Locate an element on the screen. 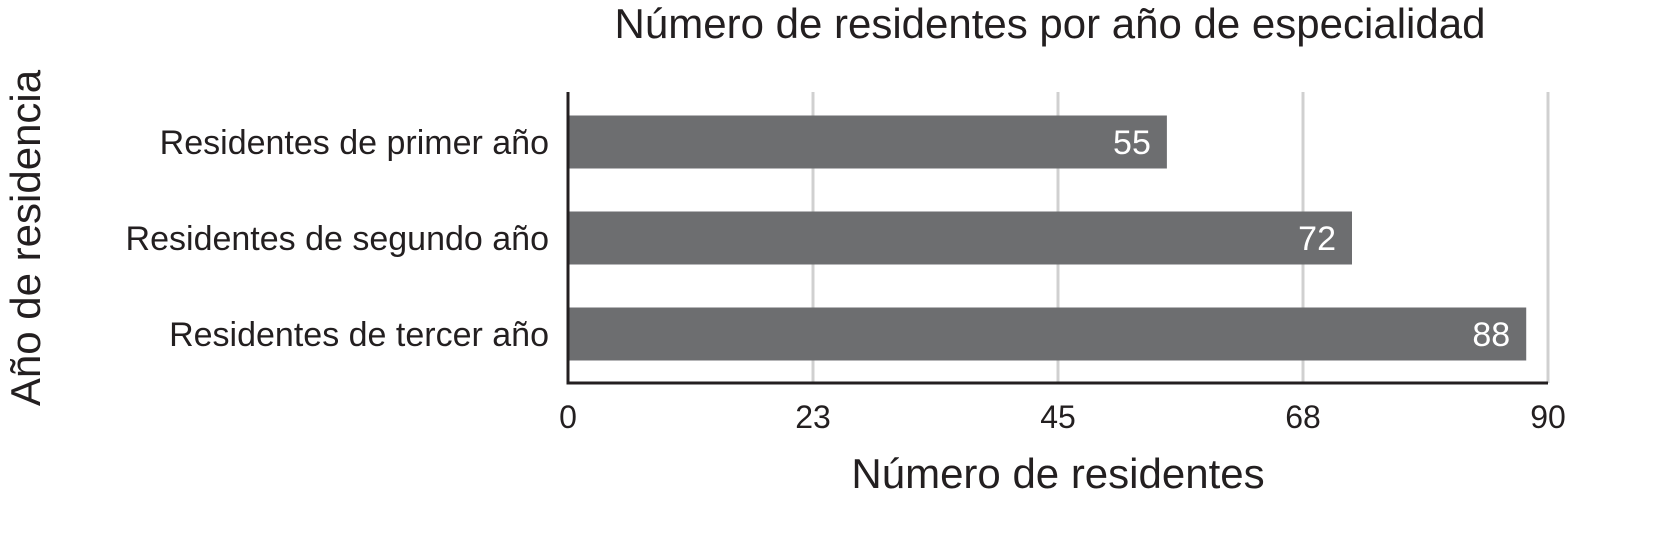  x-tick-label: 68 is located at coordinates (1303, 417).